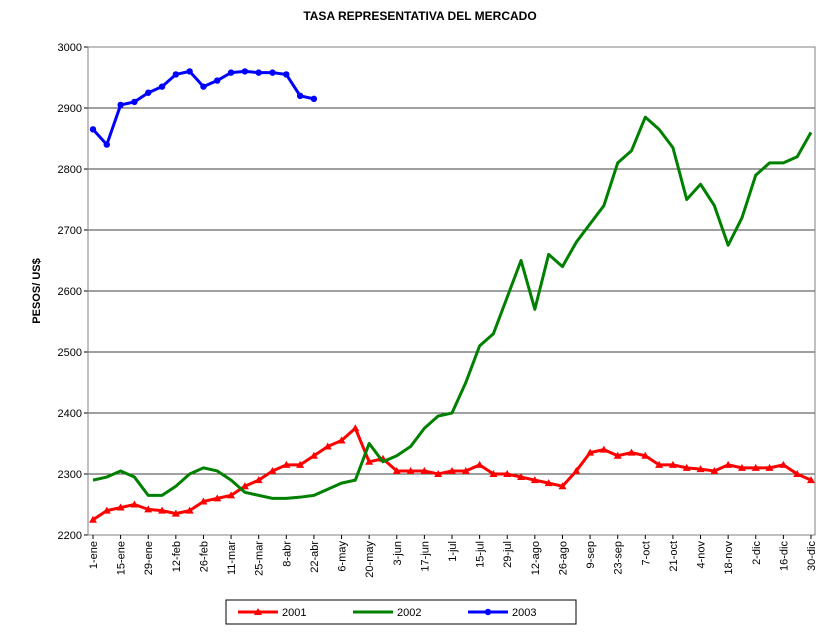 The width and height of the screenshot is (832, 634). What do you see at coordinates (70, 109) in the screenshot?
I see `y-tick-label: 2900` at bounding box center [70, 109].